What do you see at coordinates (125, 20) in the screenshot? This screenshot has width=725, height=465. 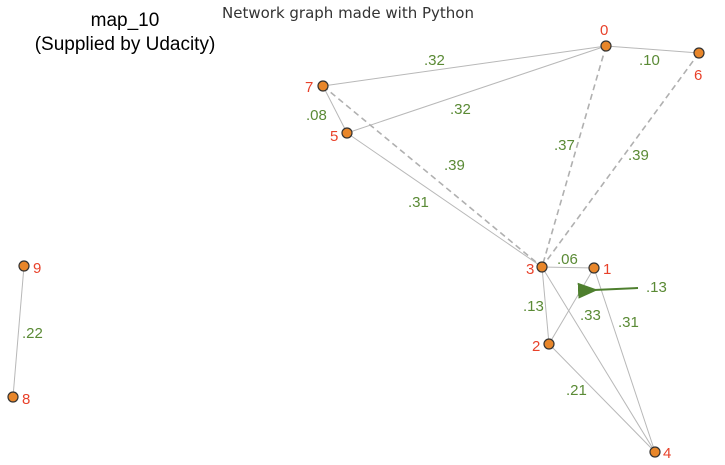 I see `map-name: map_10` at bounding box center [125, 20].